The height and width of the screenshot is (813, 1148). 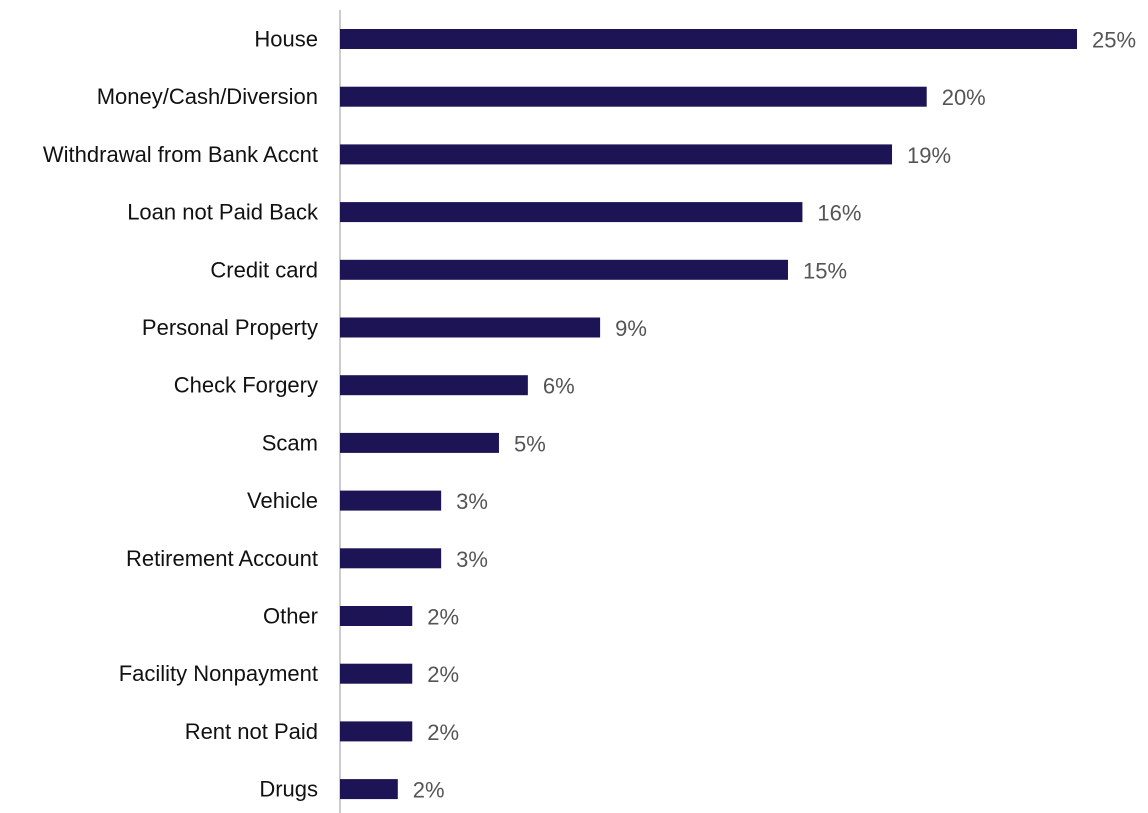 What do you see at coordinates (286, 39) in the screenshot?
I see `category-label: House` at bounding box center [286, 39].